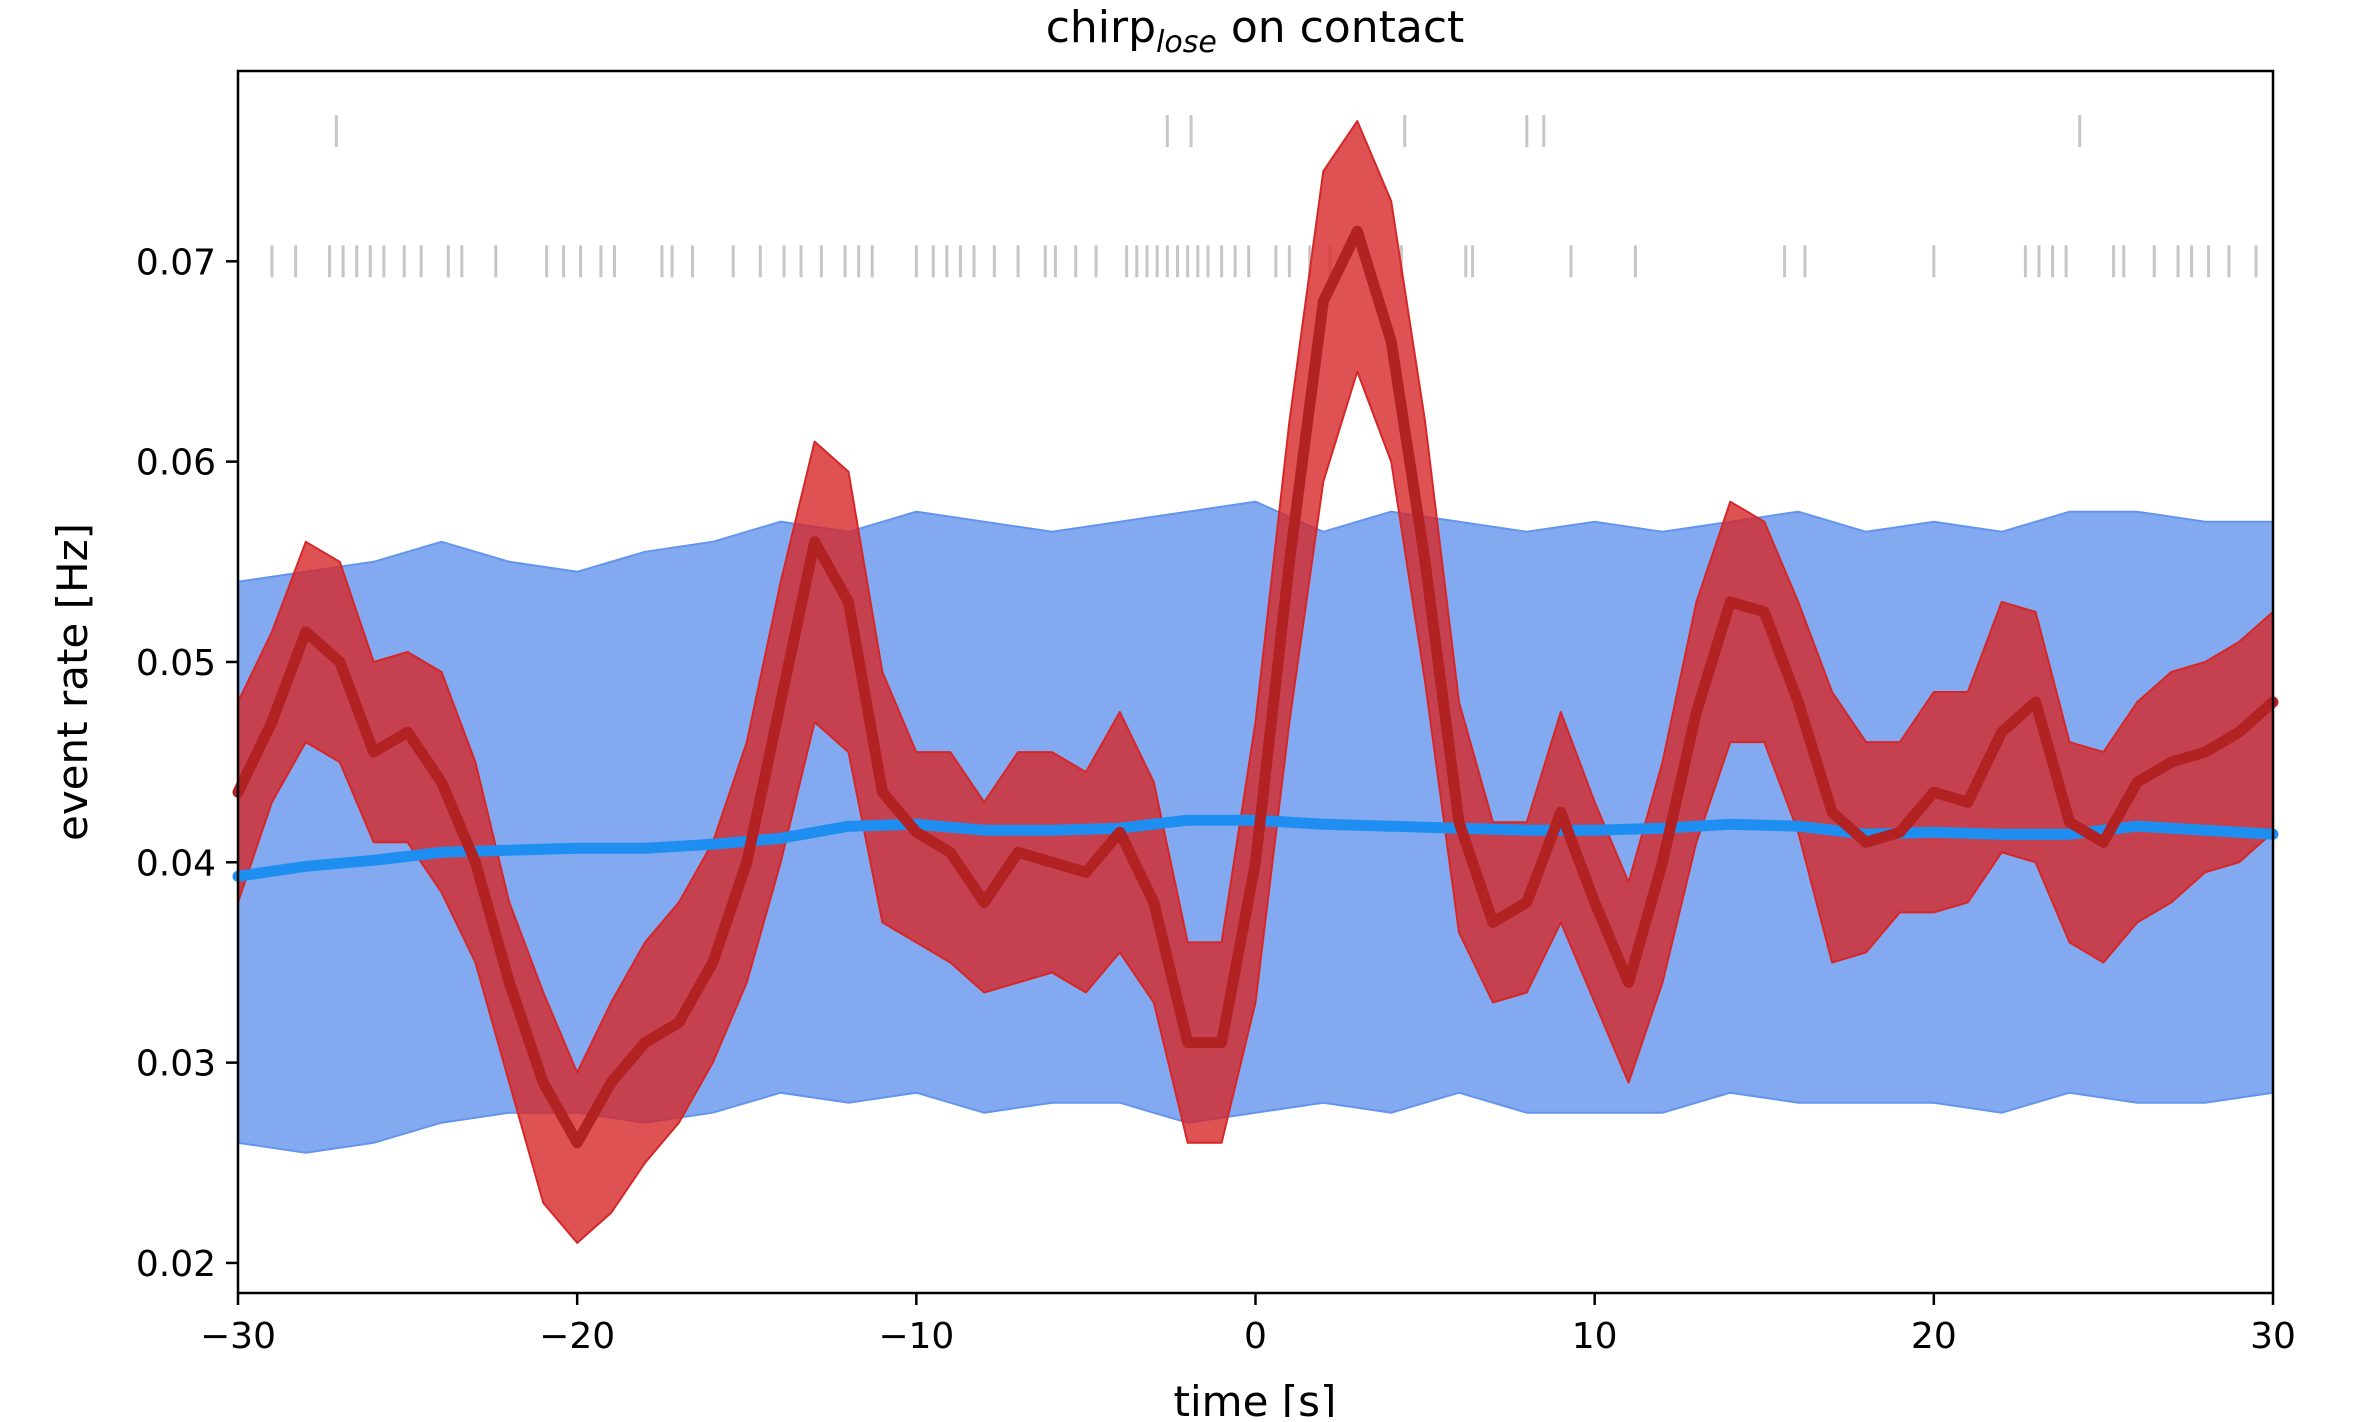  What do you see at coordinates (1340, 27) in the screenshot?
I see `chart-title-suffix: on contact` at bounding box center [1340, 27].